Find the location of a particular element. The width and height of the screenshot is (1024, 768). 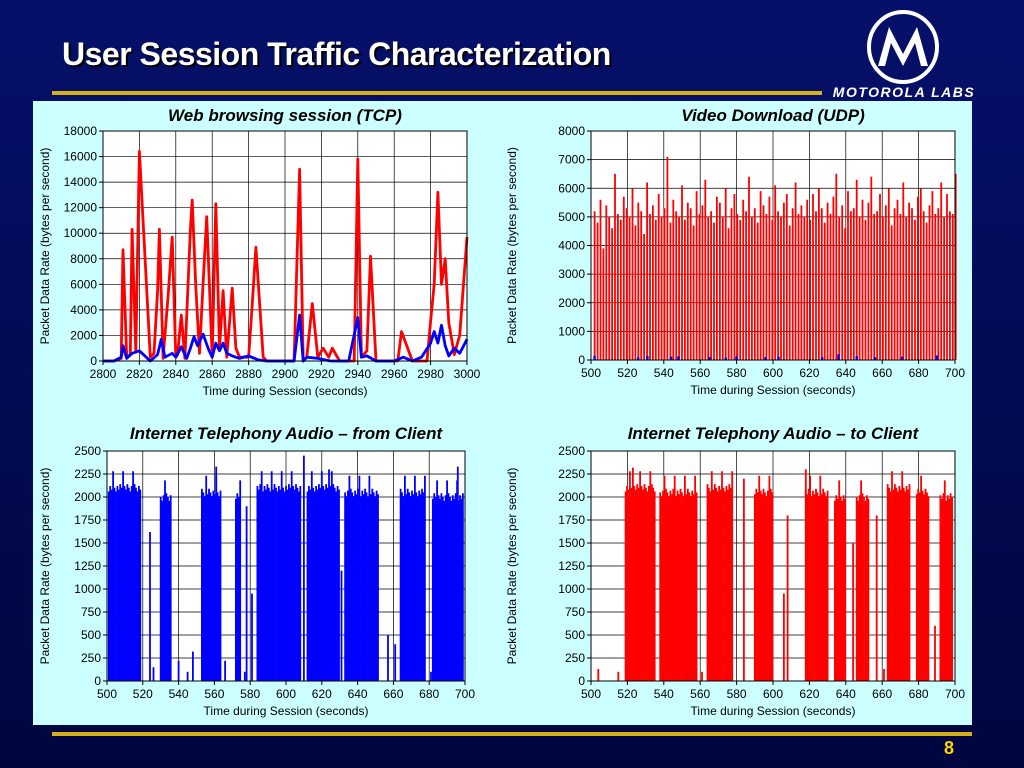

y-tick-label: 7000 is located at coordinates (571, 160).